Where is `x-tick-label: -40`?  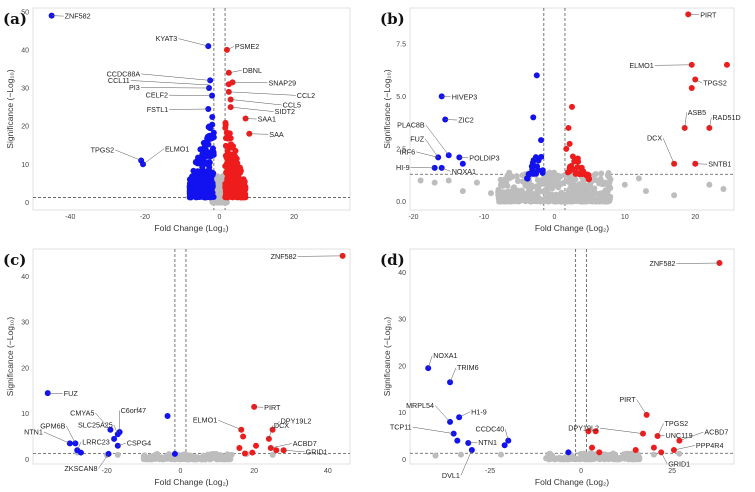 x-tick-label: -40 is located at coordinates (70, 217).